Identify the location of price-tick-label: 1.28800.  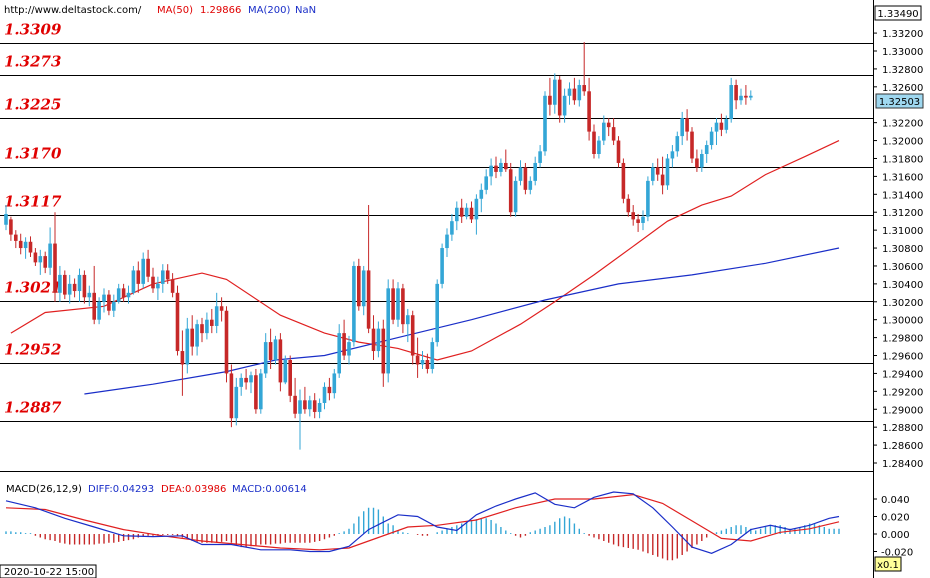
(902, 428).